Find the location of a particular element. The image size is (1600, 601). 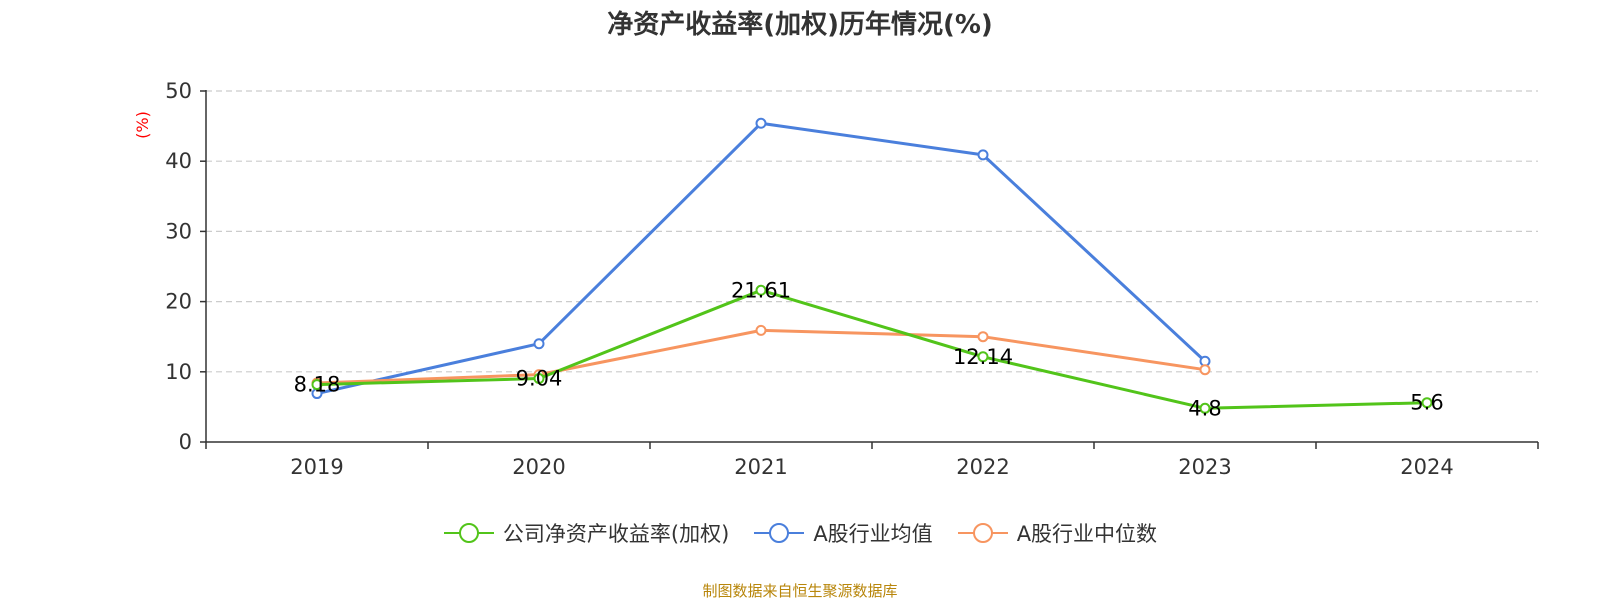

x-tick-label: 2024 is located at coordinates (1426, 467).